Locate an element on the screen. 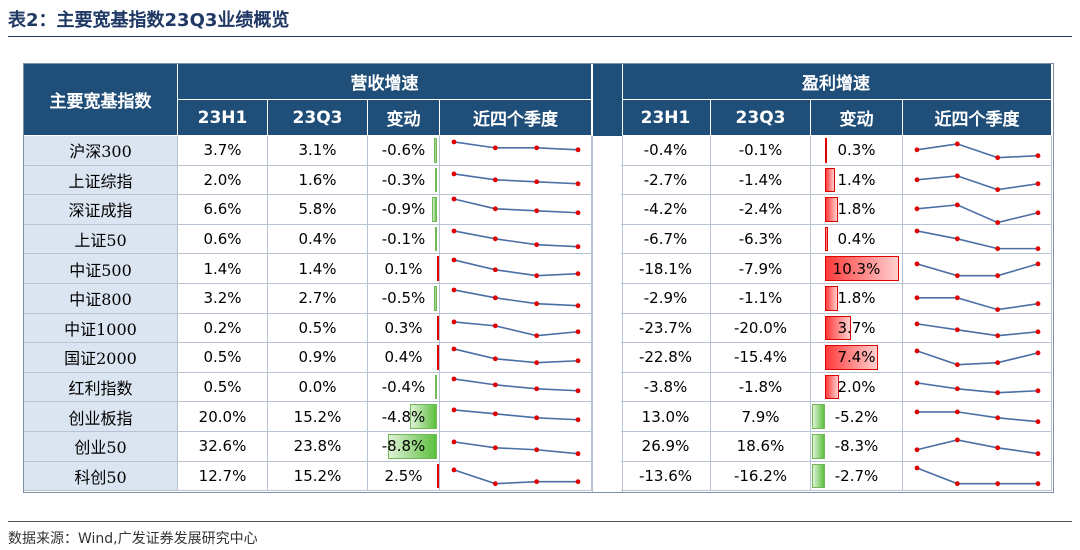  profit-23q3-cell: -1.8% is located at coordinates (761, 387).